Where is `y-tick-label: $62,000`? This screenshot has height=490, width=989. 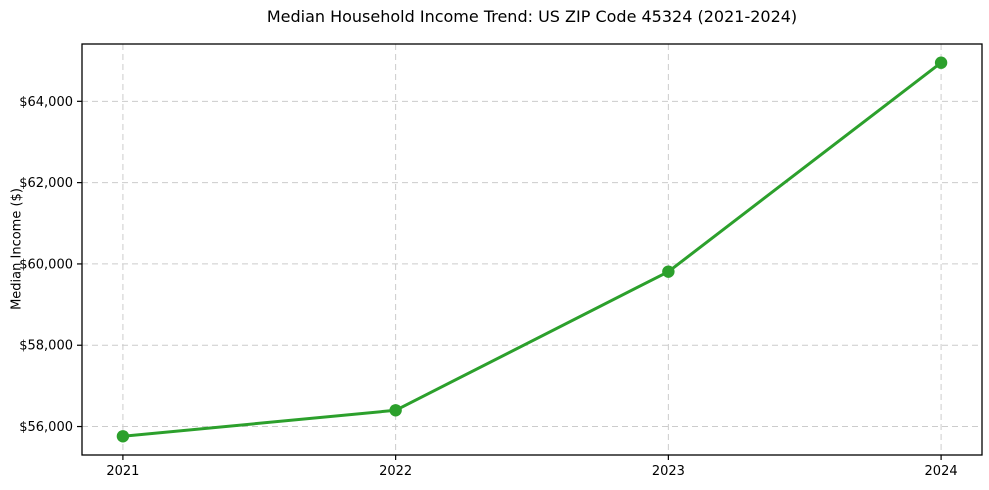
y-tick-label: $62,000 is located at coordinates (46, 183).